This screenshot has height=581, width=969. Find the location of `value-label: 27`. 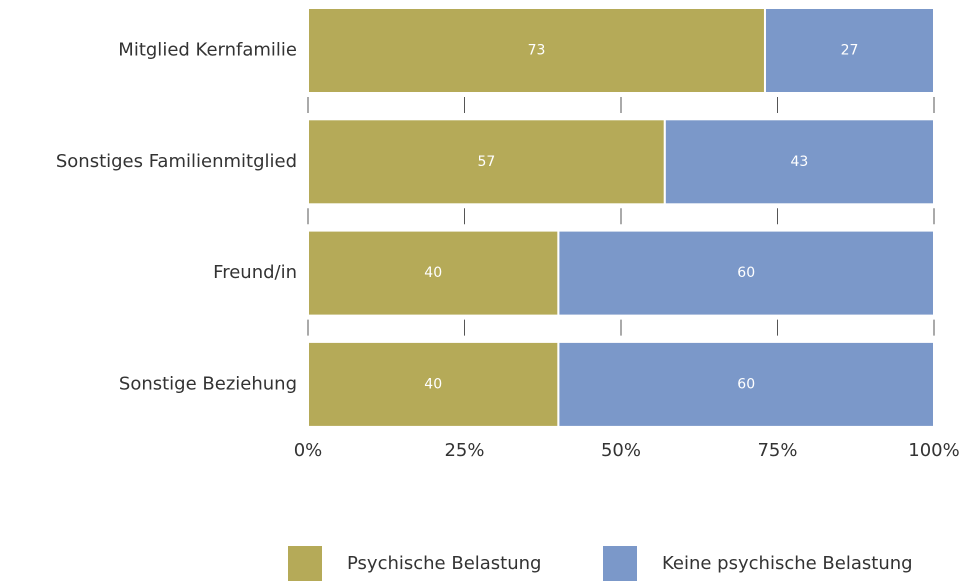

value-label: 27 is located at coordinates (850, 51).